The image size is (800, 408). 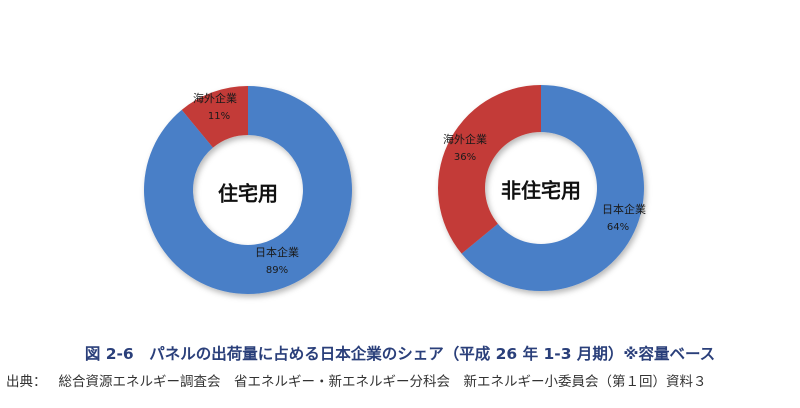 What do you see at coordinates (465, 157) in the screenshot?
I see `slice-value-label: 36%` at bounding box center [465, 157].